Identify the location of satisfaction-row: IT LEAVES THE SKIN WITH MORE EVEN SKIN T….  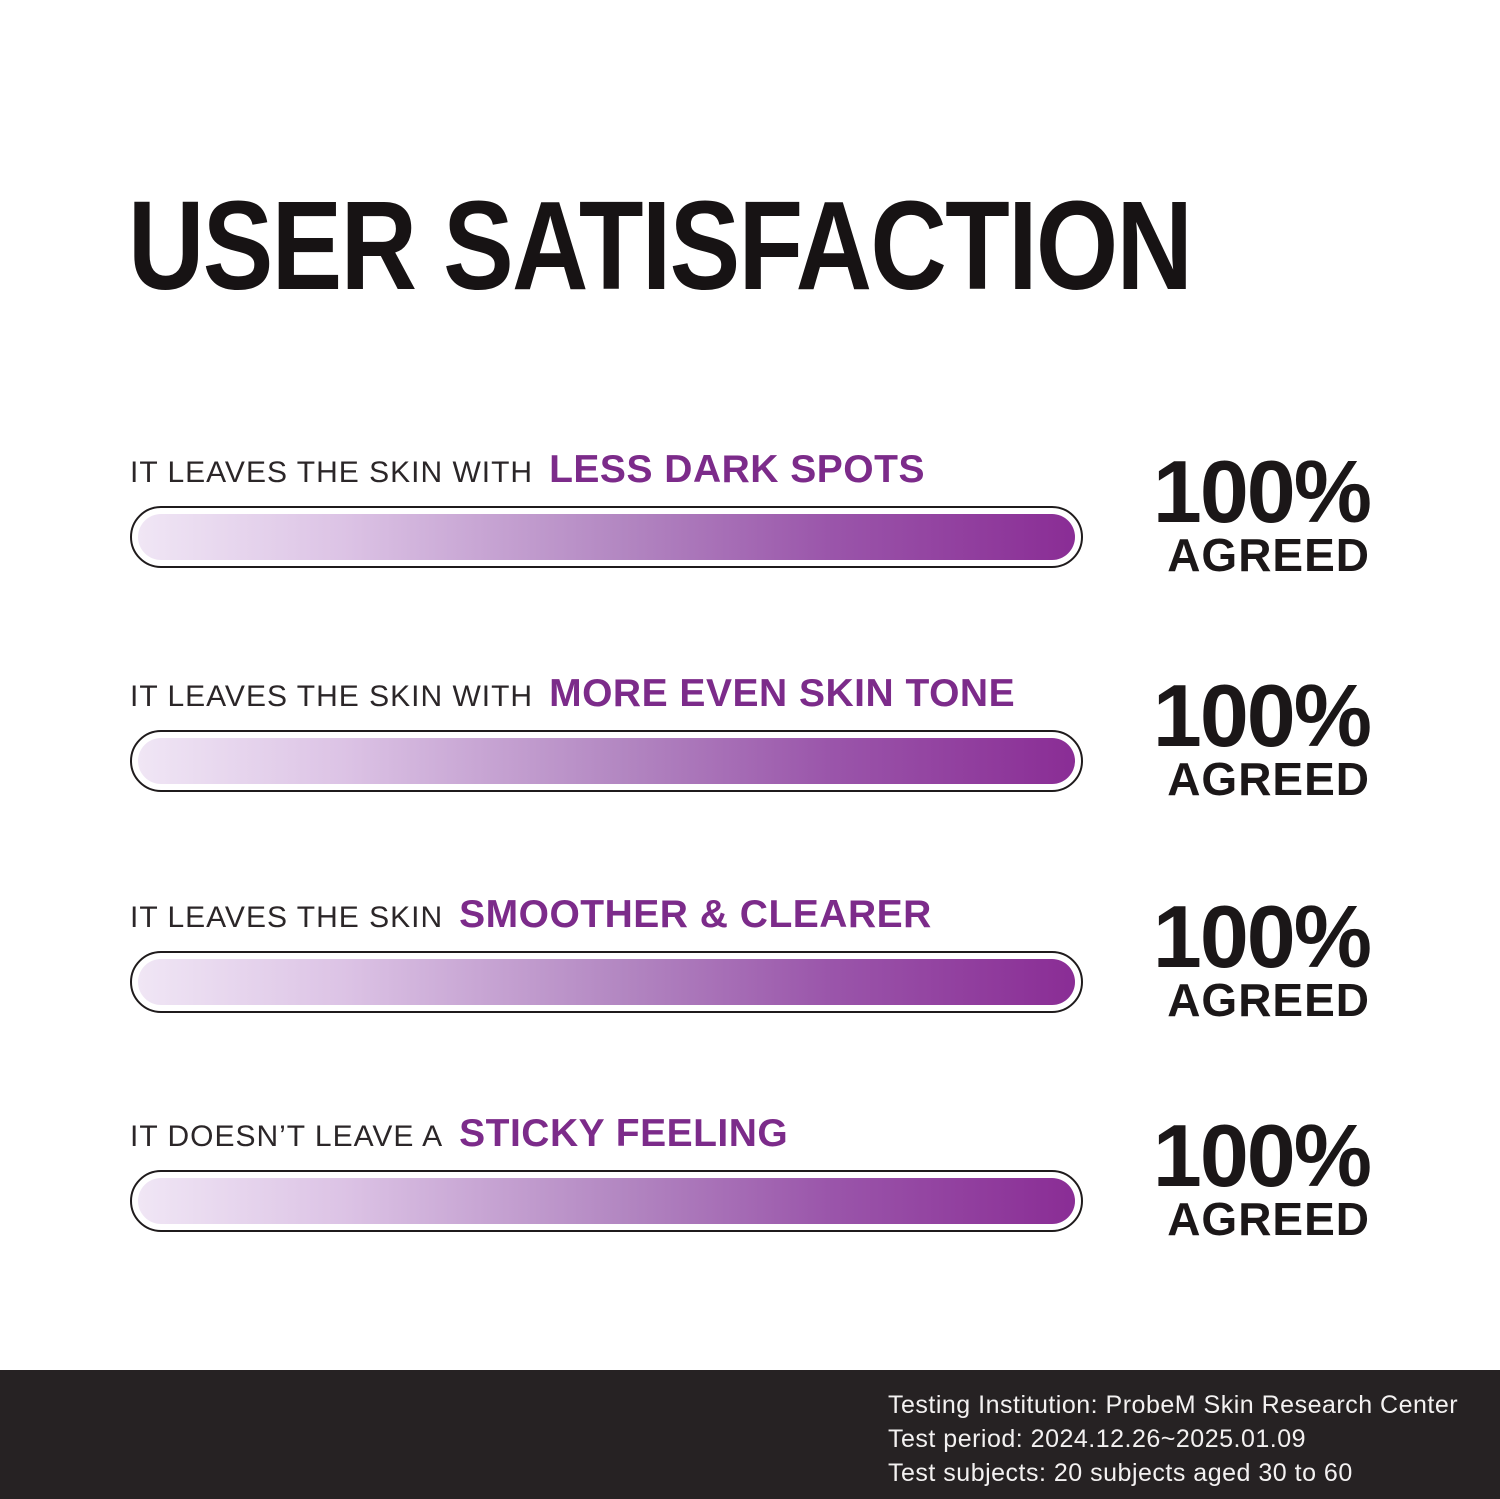
(751, 738).